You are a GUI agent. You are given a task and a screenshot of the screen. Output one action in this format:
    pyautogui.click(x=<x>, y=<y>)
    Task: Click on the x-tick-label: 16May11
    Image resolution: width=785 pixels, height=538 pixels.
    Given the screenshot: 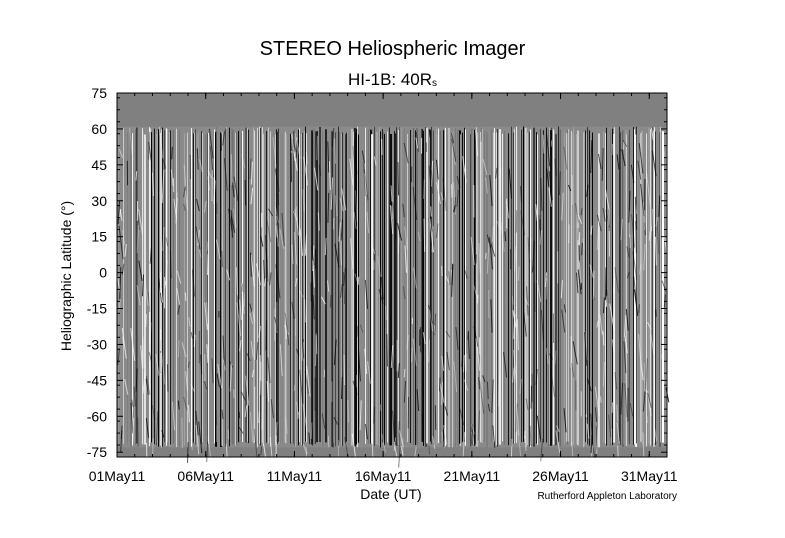 What is the action you would take?
    pyautogui.click(x=383, y=476)
    